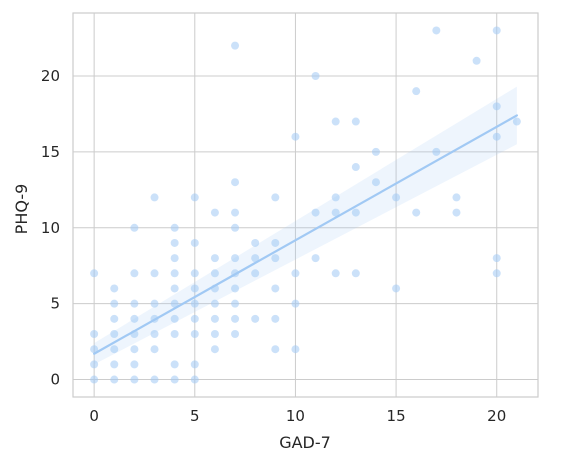 This screenshot has height=462, width=586. Describe the element at coordinates (496, 416) in the screenshot. I see `x-tick-label: 20` at that location.